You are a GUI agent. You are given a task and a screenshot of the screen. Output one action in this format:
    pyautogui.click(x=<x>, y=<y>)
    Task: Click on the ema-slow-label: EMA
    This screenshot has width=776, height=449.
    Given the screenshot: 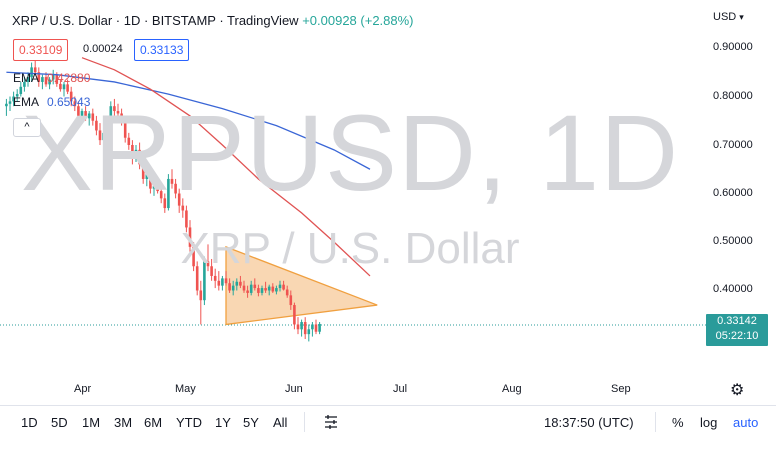 What is the action you would take?
    pyautogui.click(x=26, y=102)
    